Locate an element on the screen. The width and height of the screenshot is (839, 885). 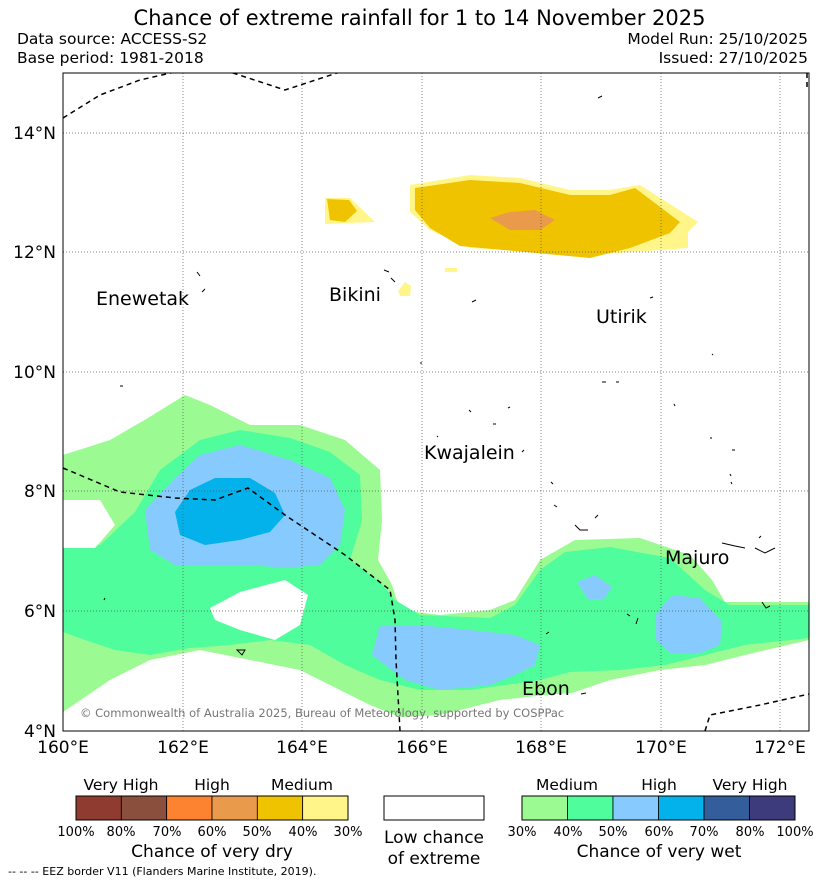
dry-tick-0: 100% is located at coordinates (75, 832).